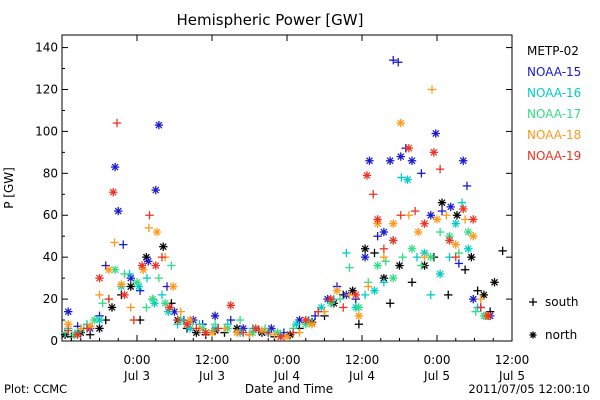 The image size is (600, 400). What do you see at coordinates (562, 302) in the screenshot?
I see `marker-legend-label: south` at bounding box center [562, 302].